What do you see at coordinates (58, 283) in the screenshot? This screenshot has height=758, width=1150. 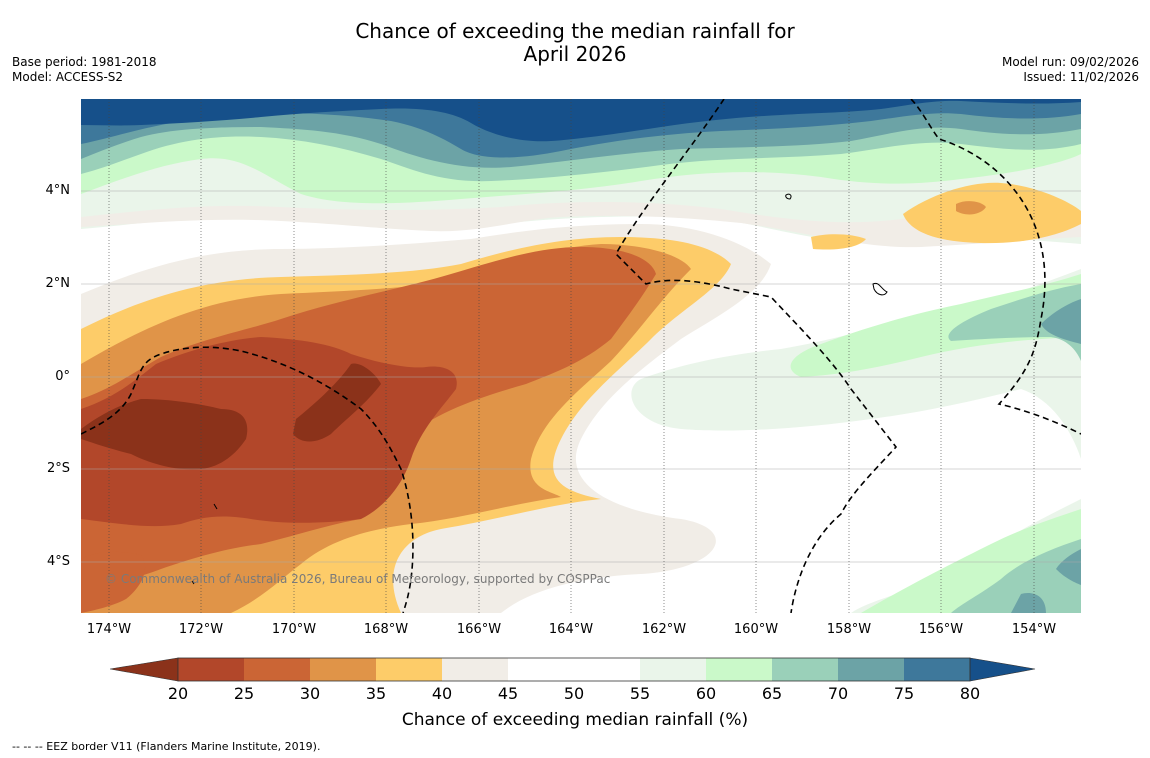 I see `lat-label-2n: 2°N` at bounding box center [58, 283].